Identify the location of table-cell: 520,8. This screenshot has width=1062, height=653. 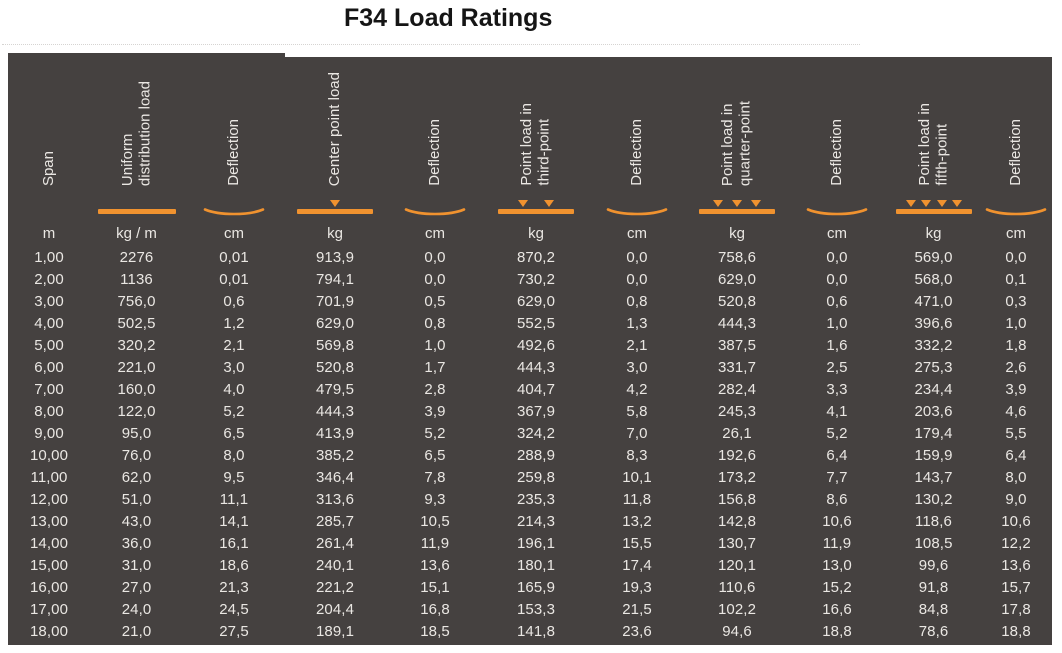
(335, 367).